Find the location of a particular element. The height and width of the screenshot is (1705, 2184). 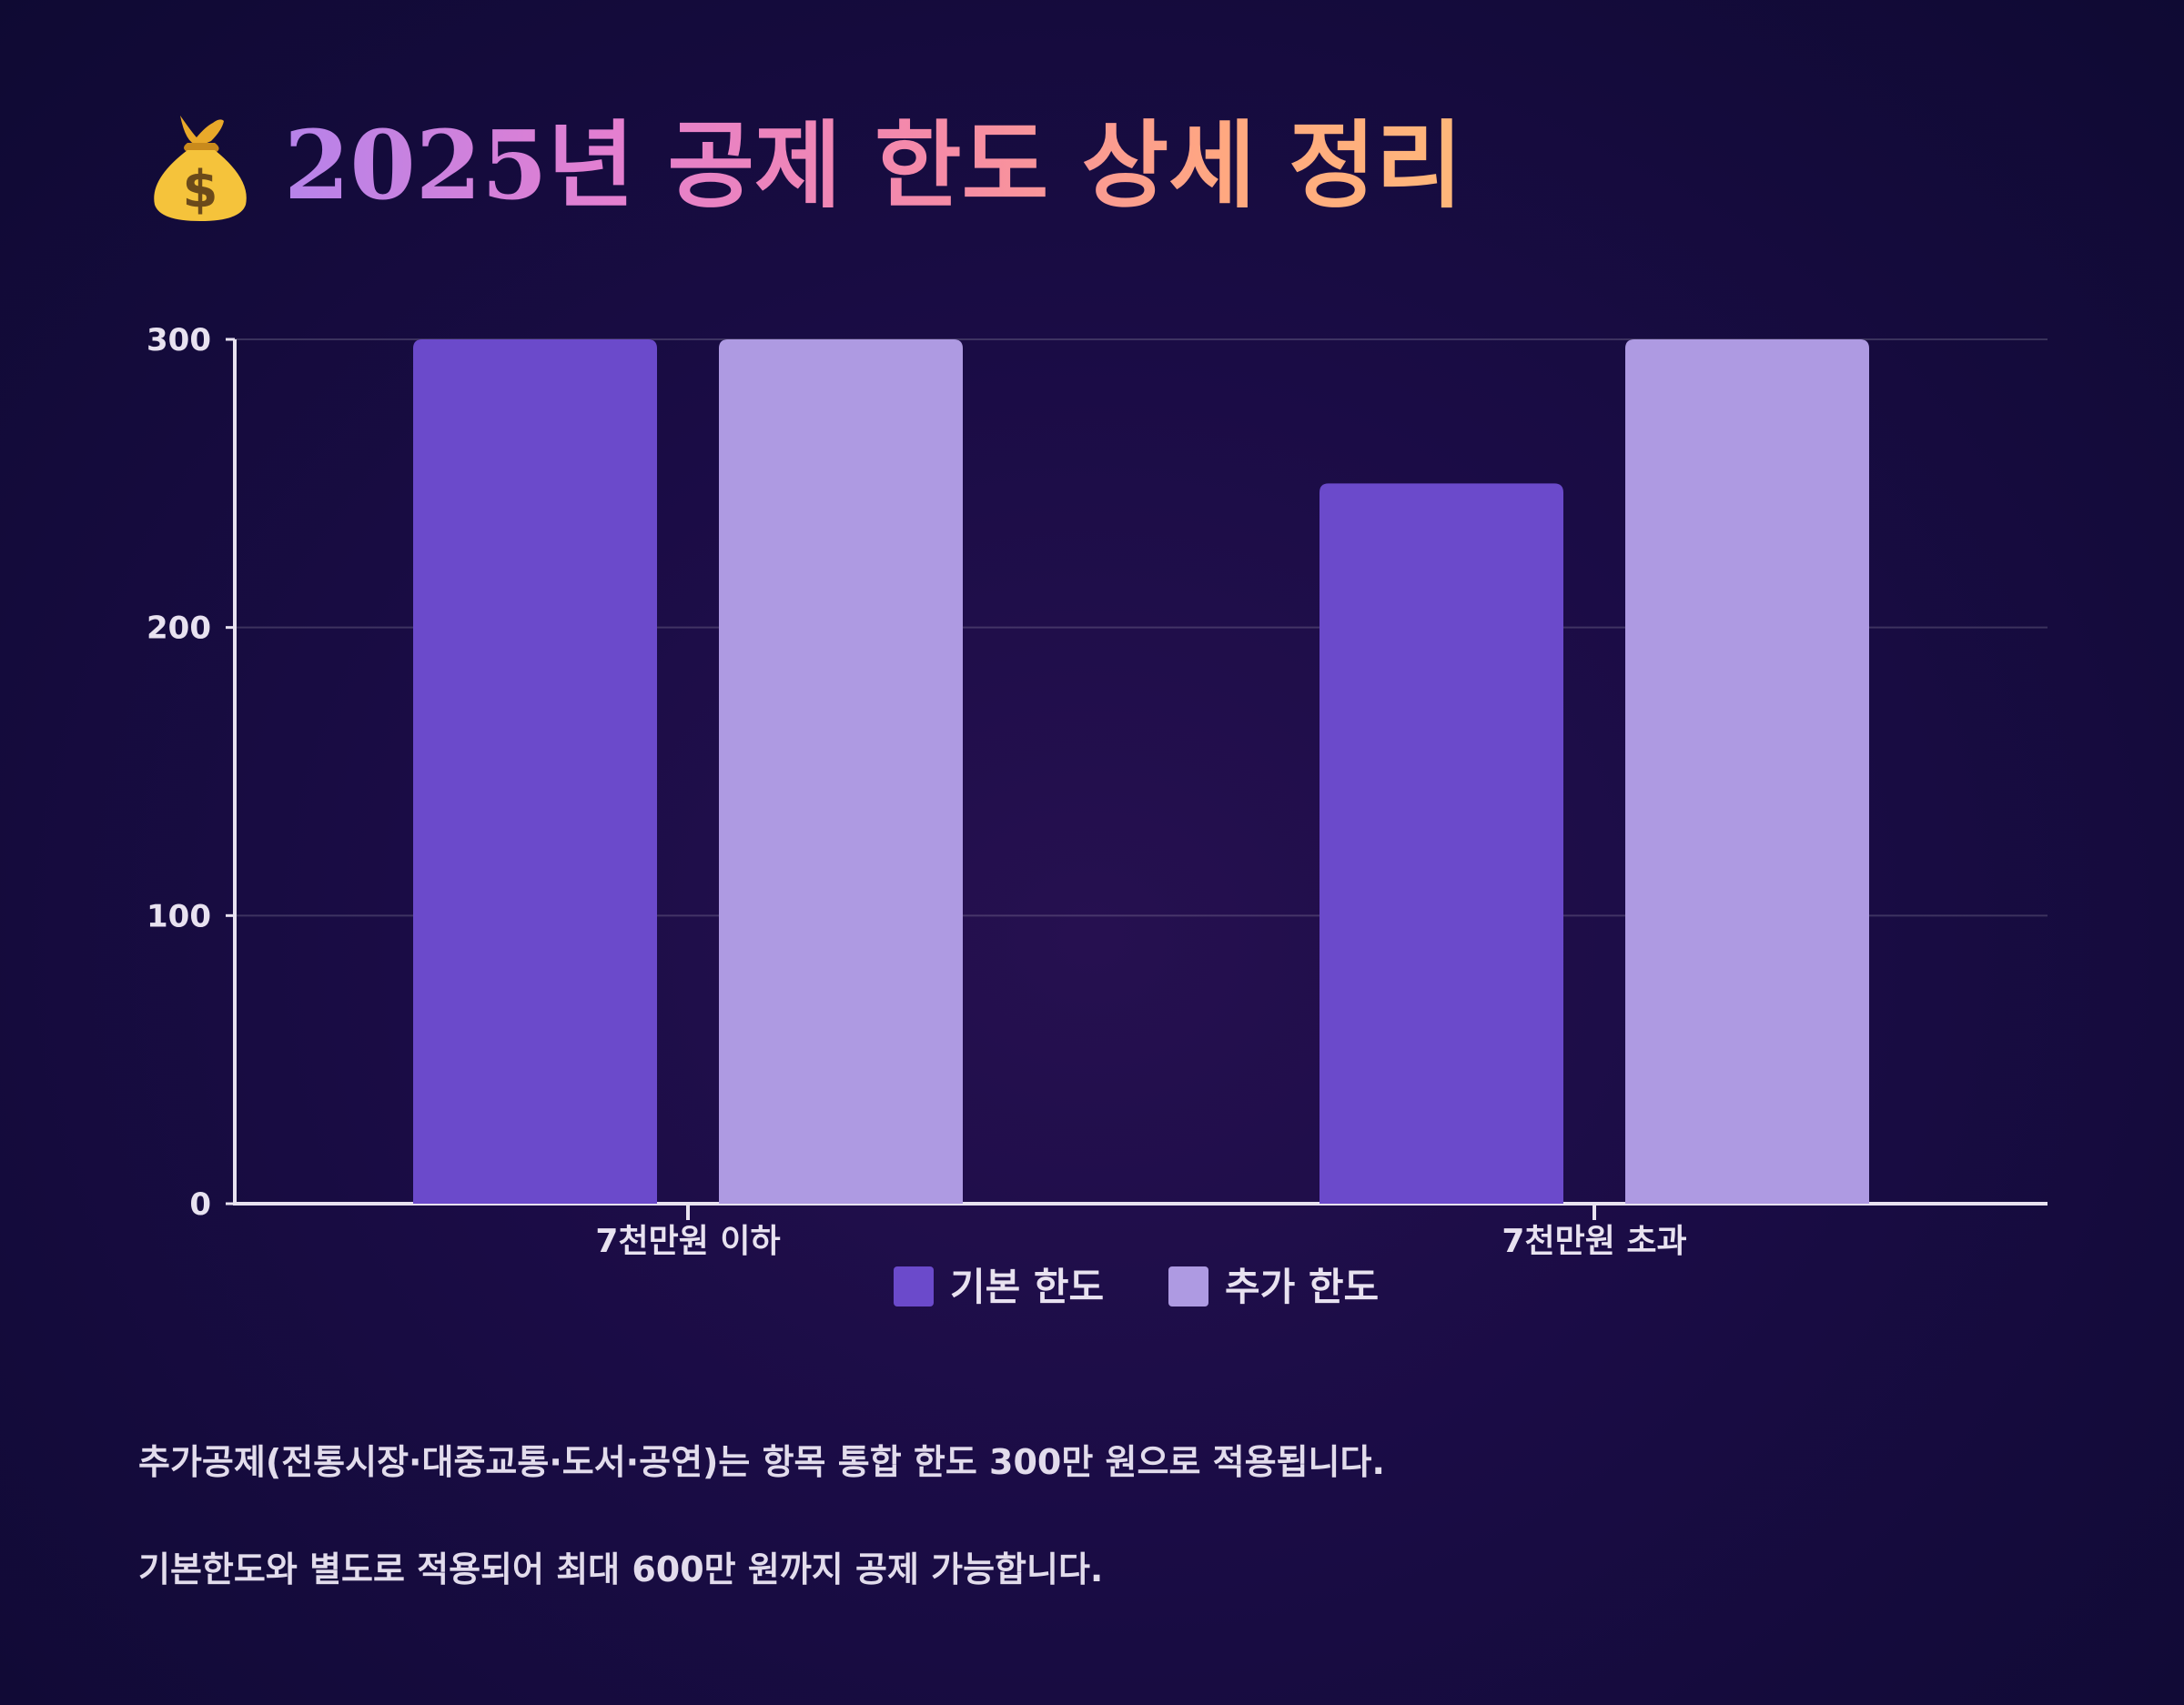

note-text-2: 기본한도와 별도로 적용되어 최대 600만 원까지 공제 가능합니다. is located at coordinates (621, 1569).